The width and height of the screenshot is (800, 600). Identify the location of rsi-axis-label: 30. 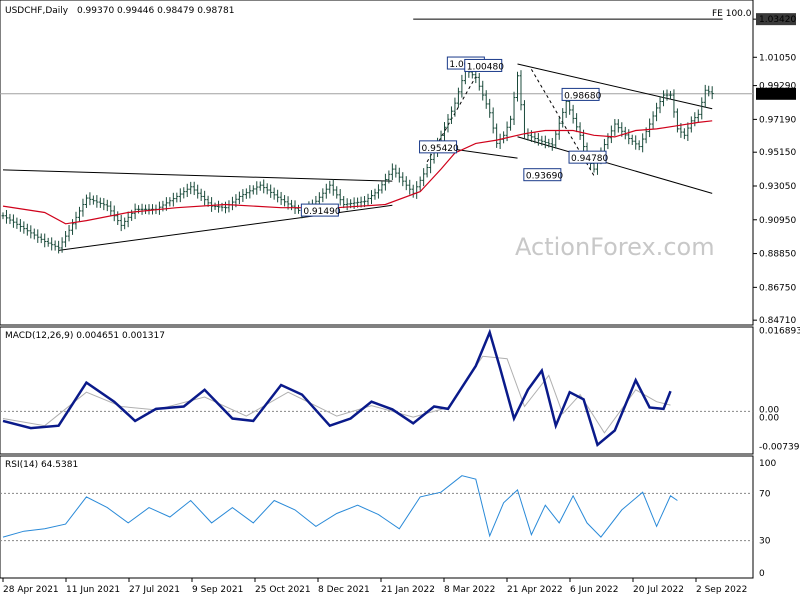
(765, 542).